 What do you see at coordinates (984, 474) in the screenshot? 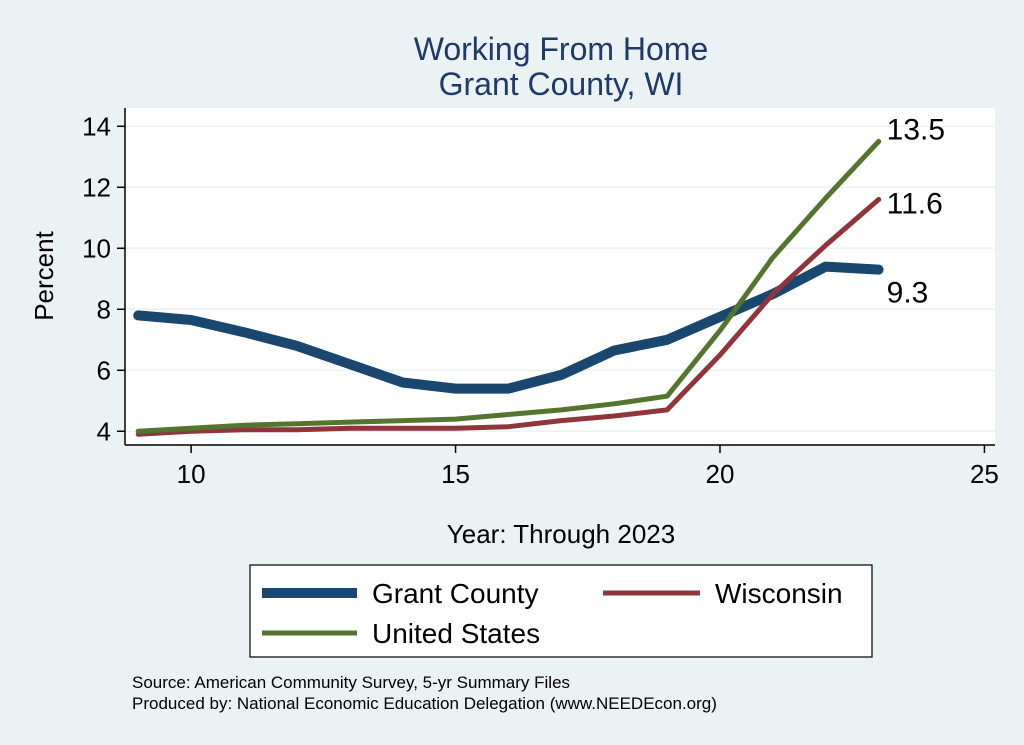
I see `x-tick-label: 25` at bounding box center [984, 474].